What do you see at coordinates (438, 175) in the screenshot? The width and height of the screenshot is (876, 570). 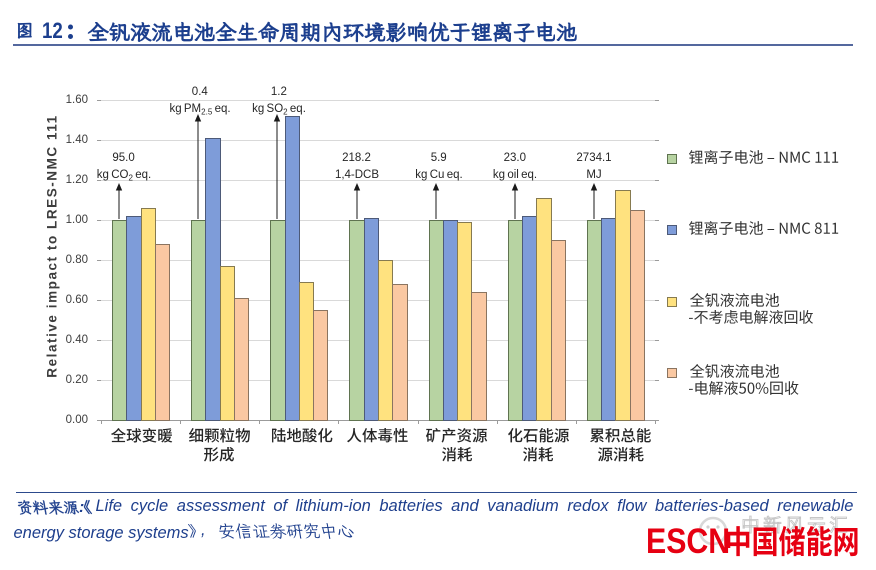 I see `svg-text: kg Cu eq.` at bounding box center [438, 175].